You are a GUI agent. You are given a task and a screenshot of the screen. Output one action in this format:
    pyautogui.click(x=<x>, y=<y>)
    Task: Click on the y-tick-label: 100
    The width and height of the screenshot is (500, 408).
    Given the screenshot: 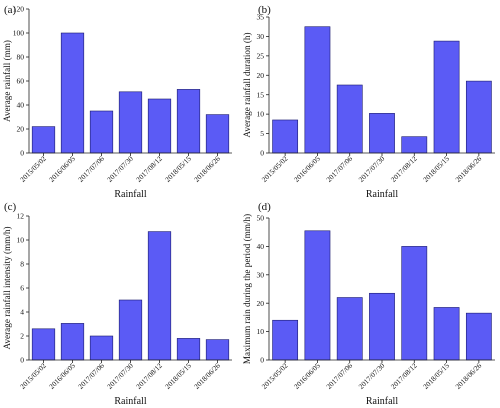 What is the action you would take?
    pyautogui.click(x=19, y=33)
    